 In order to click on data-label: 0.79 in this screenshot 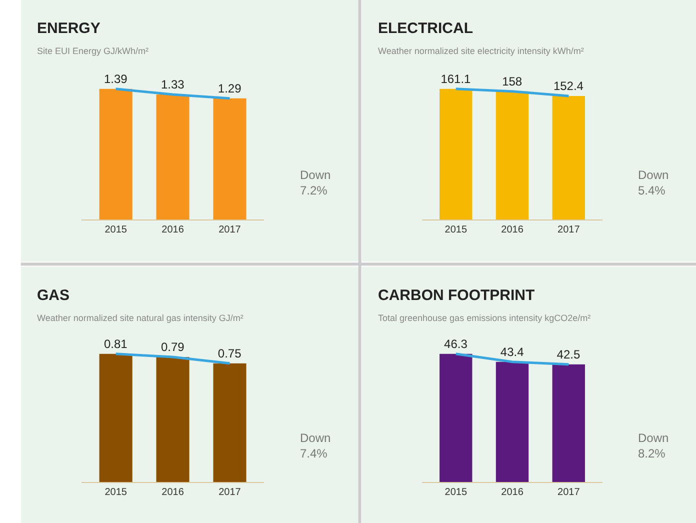, I will do `click(172, 347)`.